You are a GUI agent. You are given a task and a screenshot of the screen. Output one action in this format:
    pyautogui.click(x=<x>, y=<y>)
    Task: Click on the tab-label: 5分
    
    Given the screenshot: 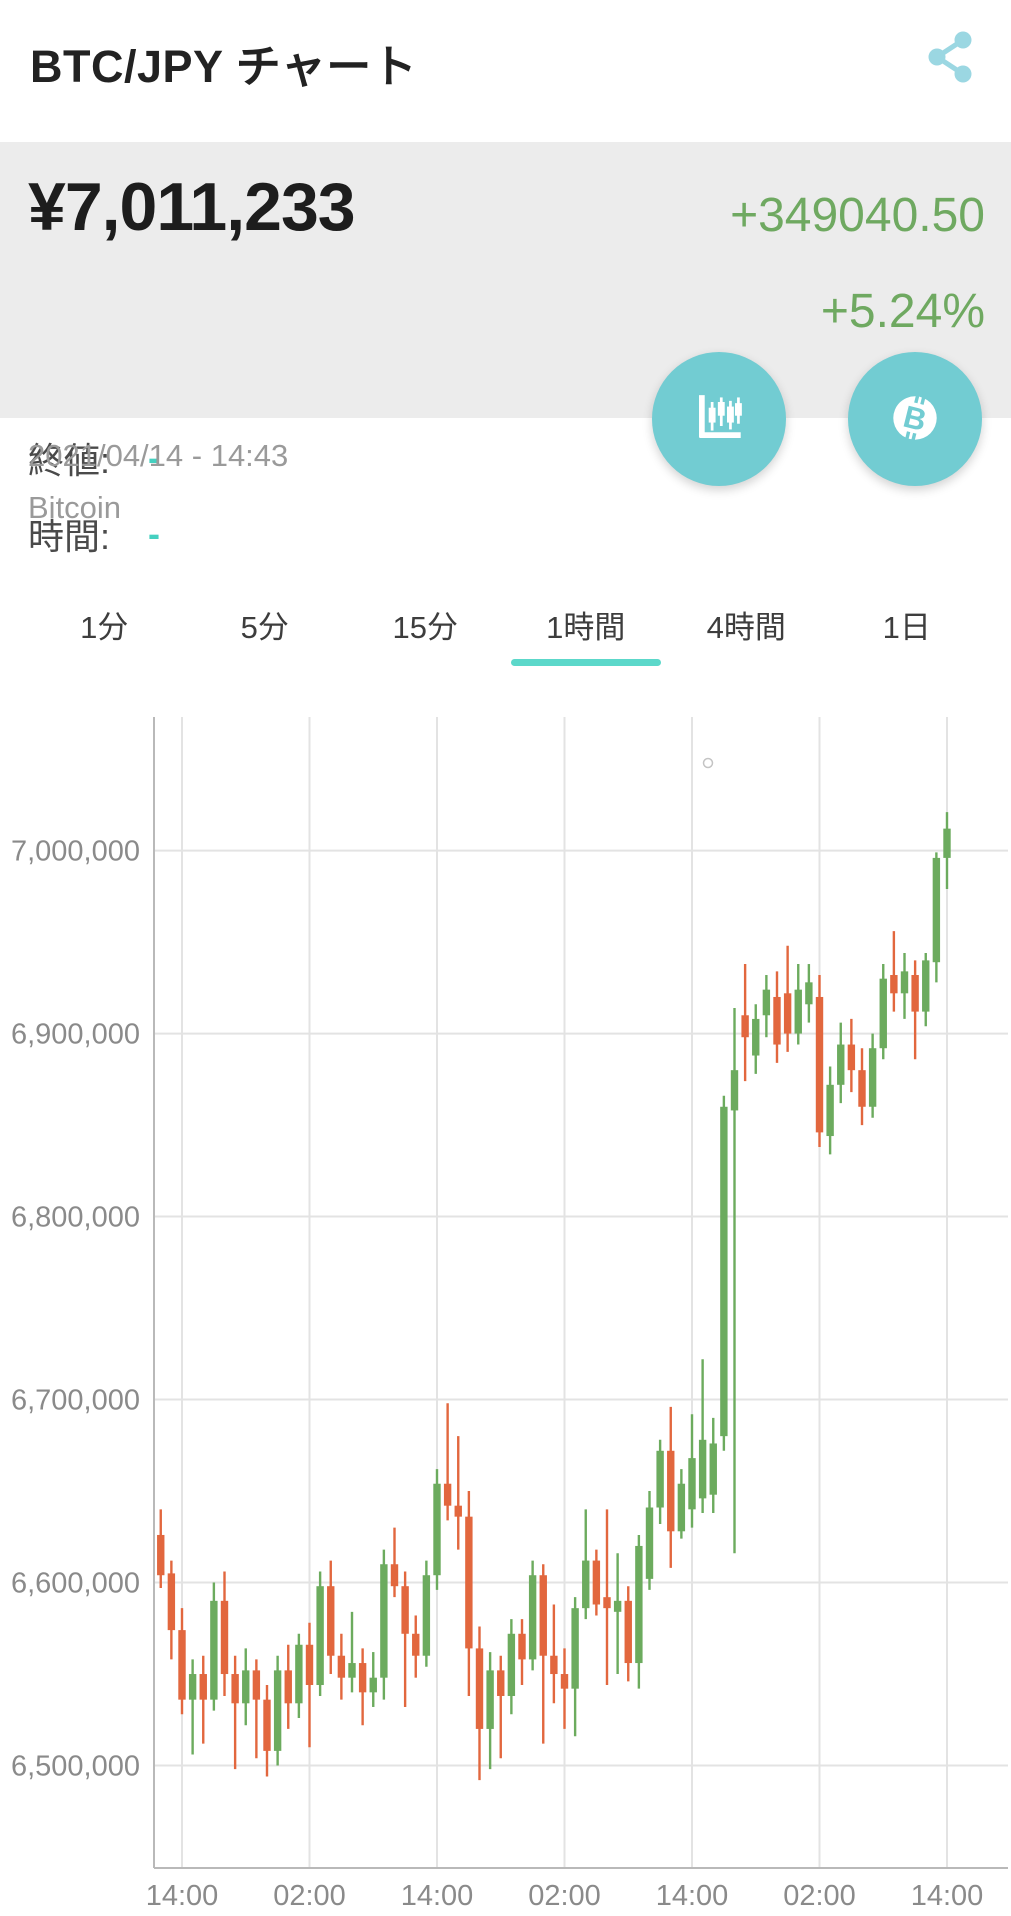 What is the action you would take?
    pyautogui.click(x=264, y=627)
    